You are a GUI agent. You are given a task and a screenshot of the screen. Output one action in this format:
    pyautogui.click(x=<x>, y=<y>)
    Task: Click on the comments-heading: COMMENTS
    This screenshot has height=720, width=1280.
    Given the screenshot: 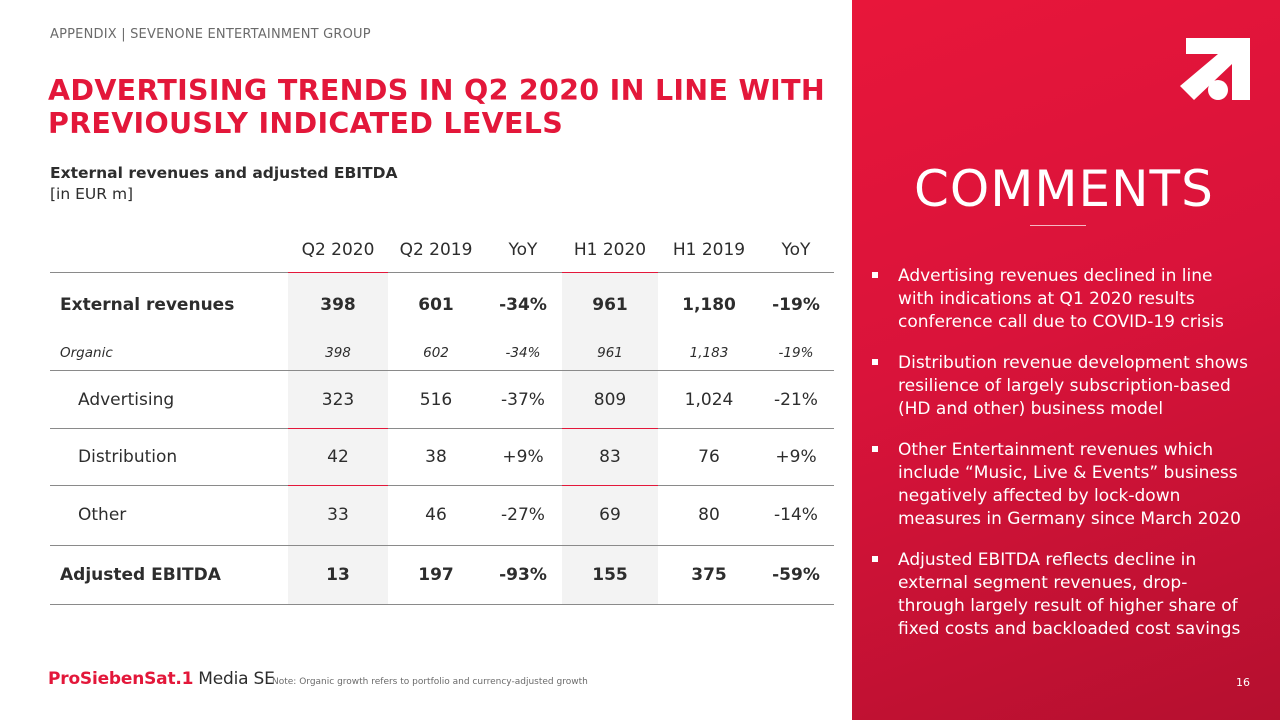 What is the action you would take?
    pyautogui.click(x=1064, y=189)
    